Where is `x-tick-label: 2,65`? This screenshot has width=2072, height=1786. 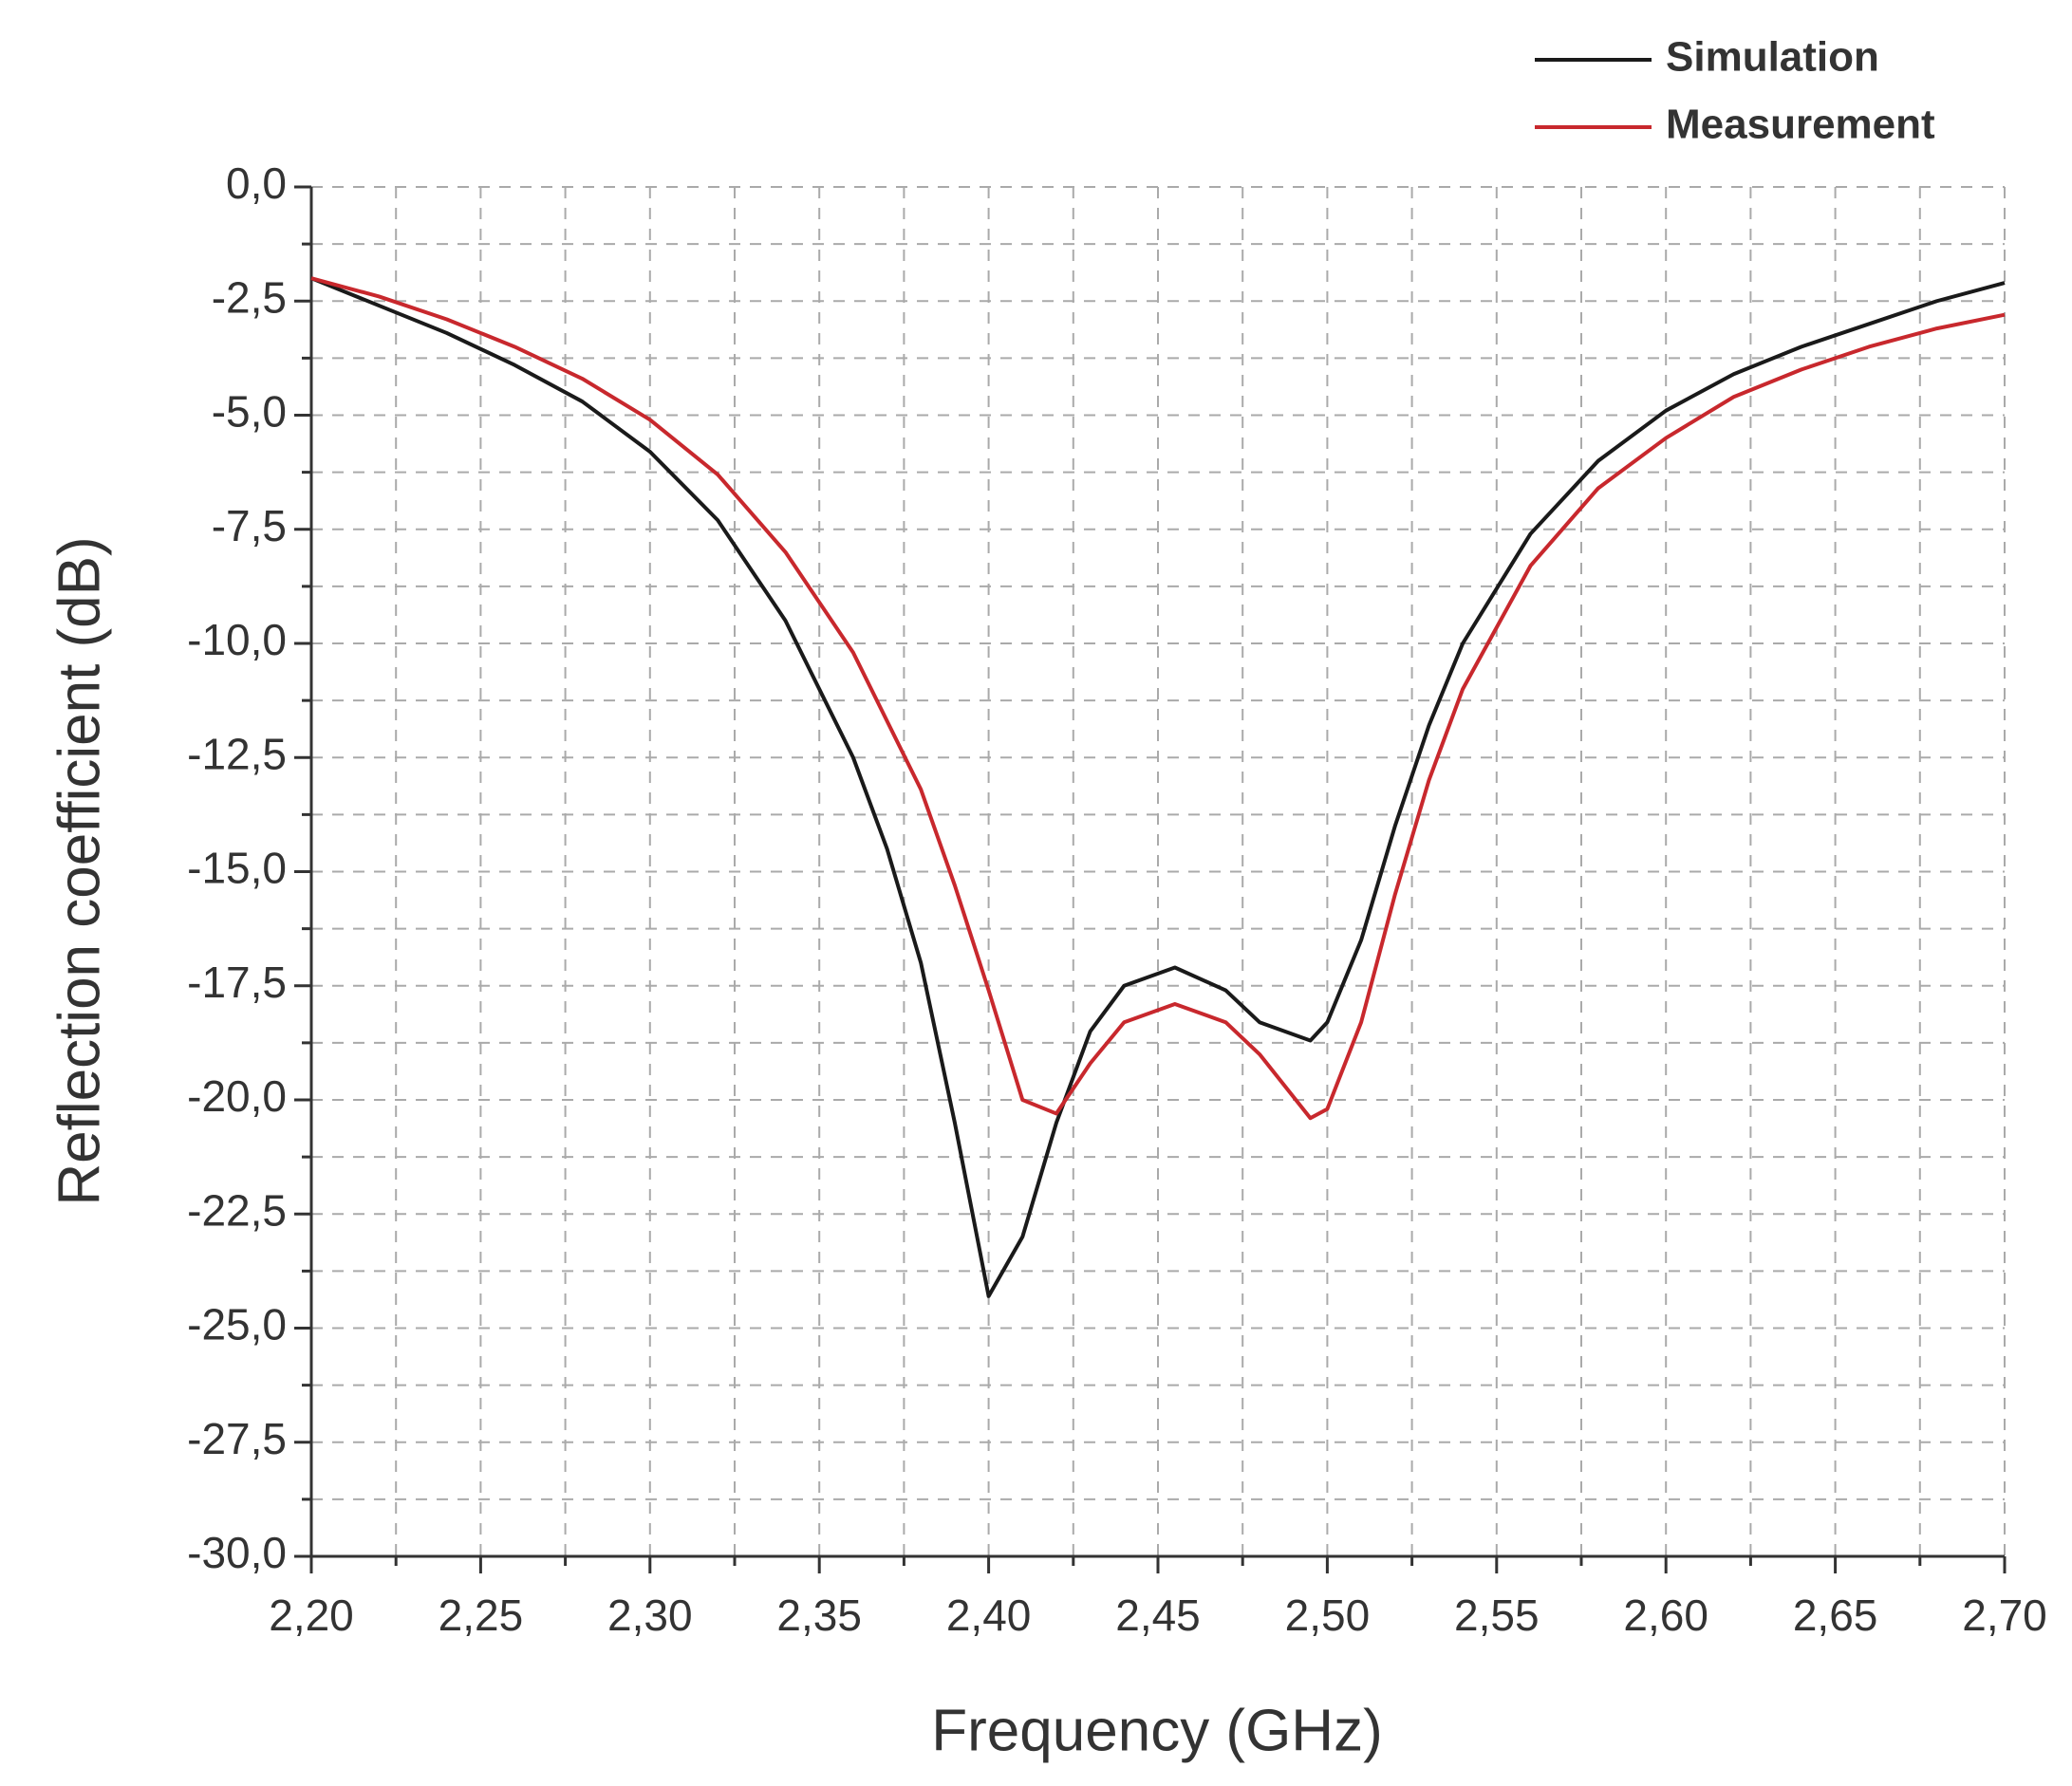
x-tick-label: 2,65 is located at coordinates (1835, 1616).